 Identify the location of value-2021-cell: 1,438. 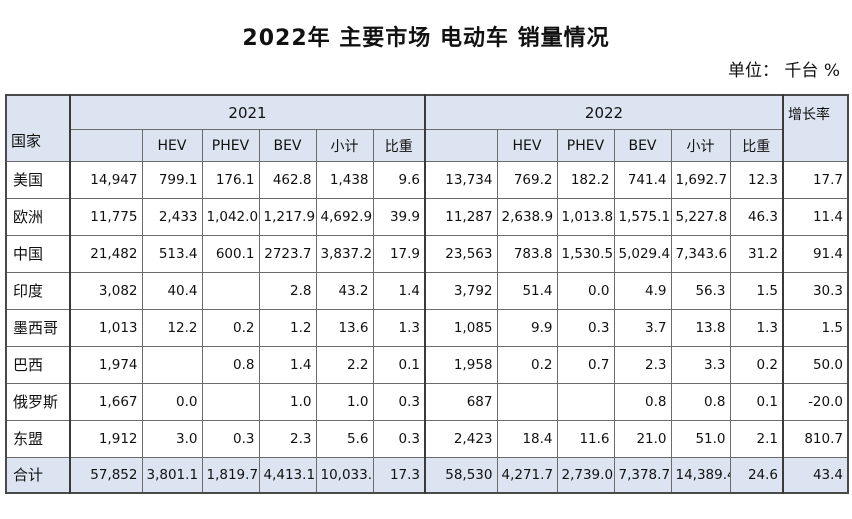
(344, 179).